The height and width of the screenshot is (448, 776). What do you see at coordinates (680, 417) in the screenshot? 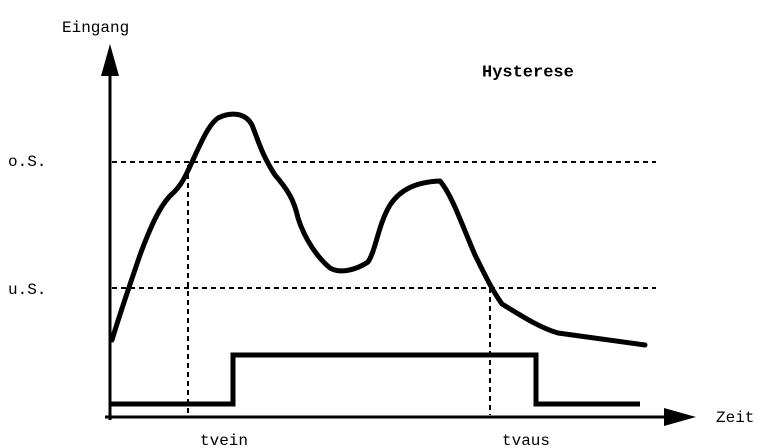
I see `x-axis-arrow` at bounding box center [680, 417].